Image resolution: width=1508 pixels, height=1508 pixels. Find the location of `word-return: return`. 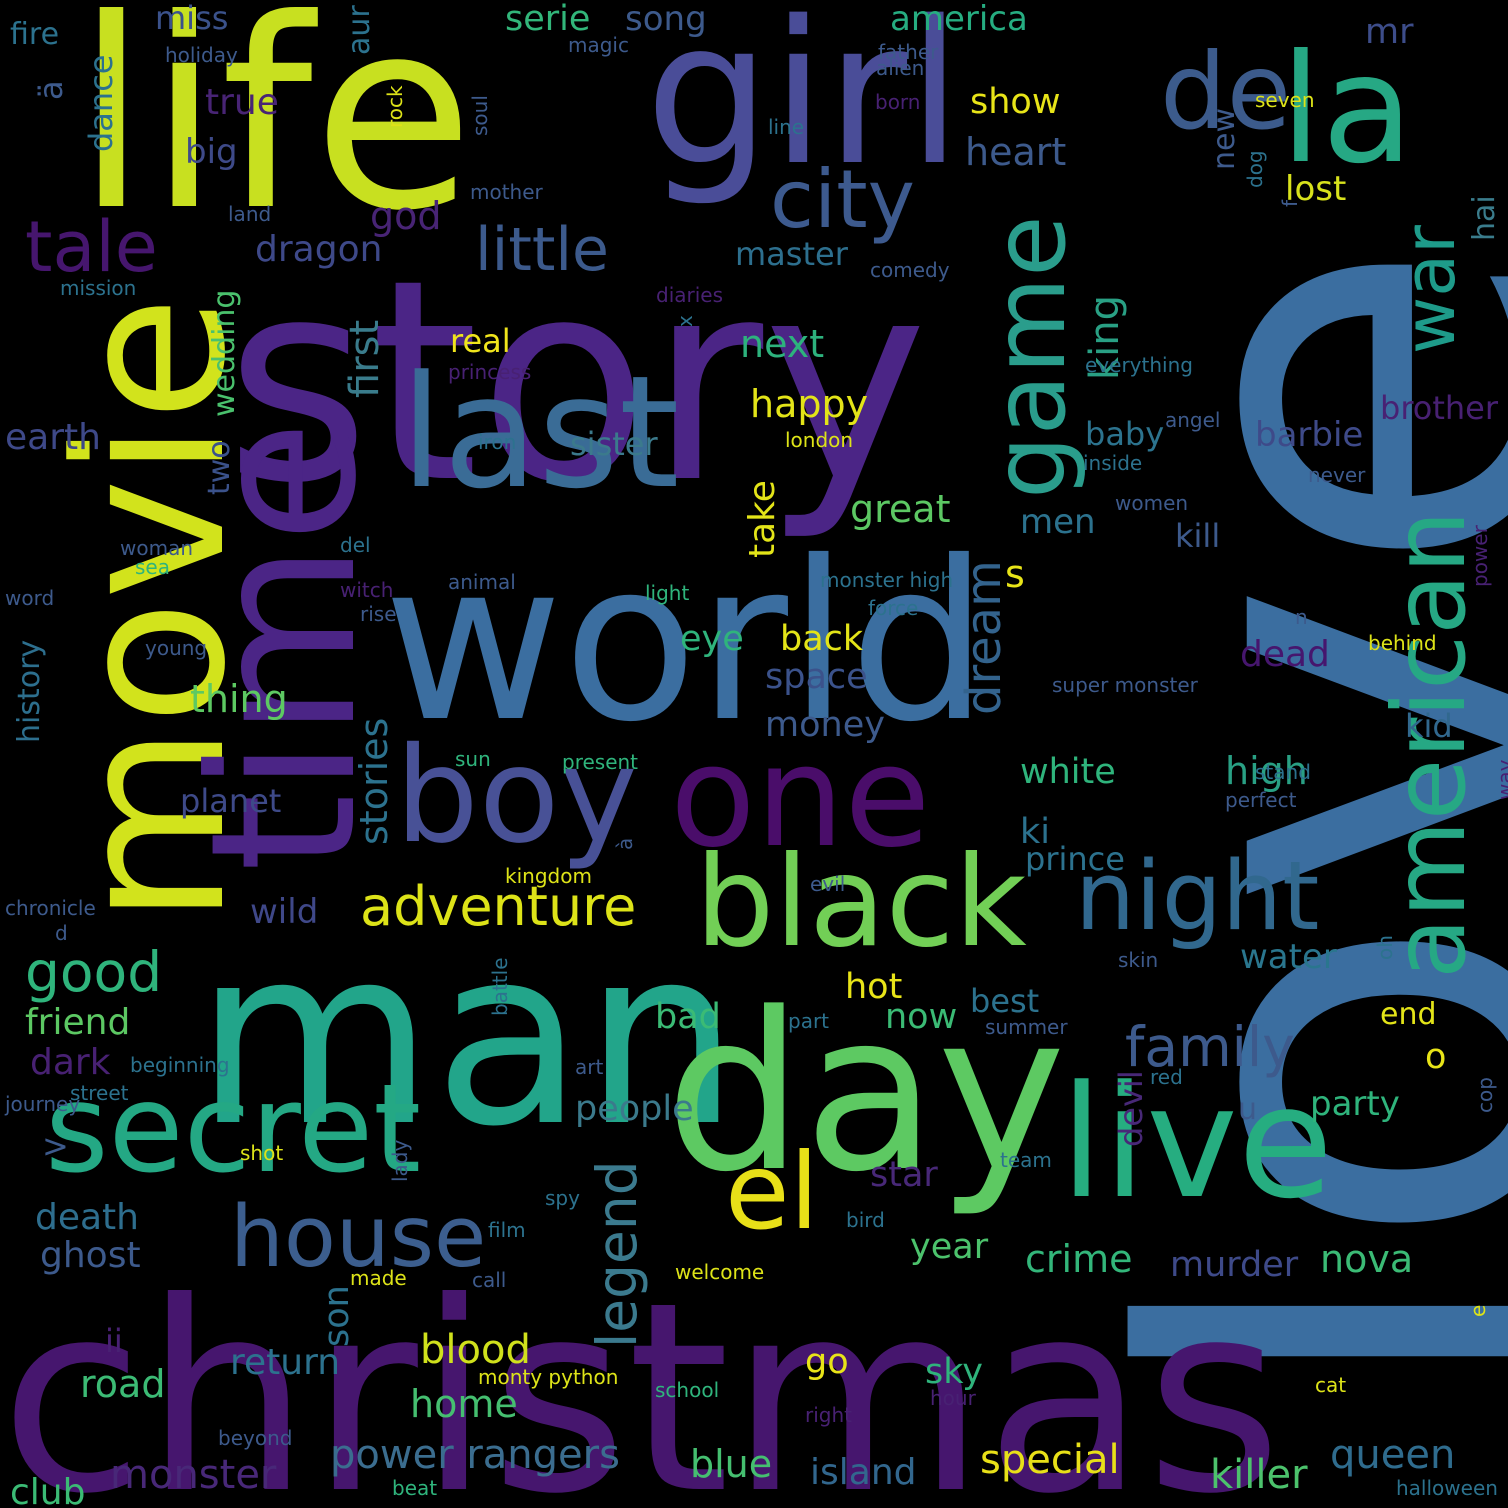

word-return: return is located at coordinates (285, 1362).